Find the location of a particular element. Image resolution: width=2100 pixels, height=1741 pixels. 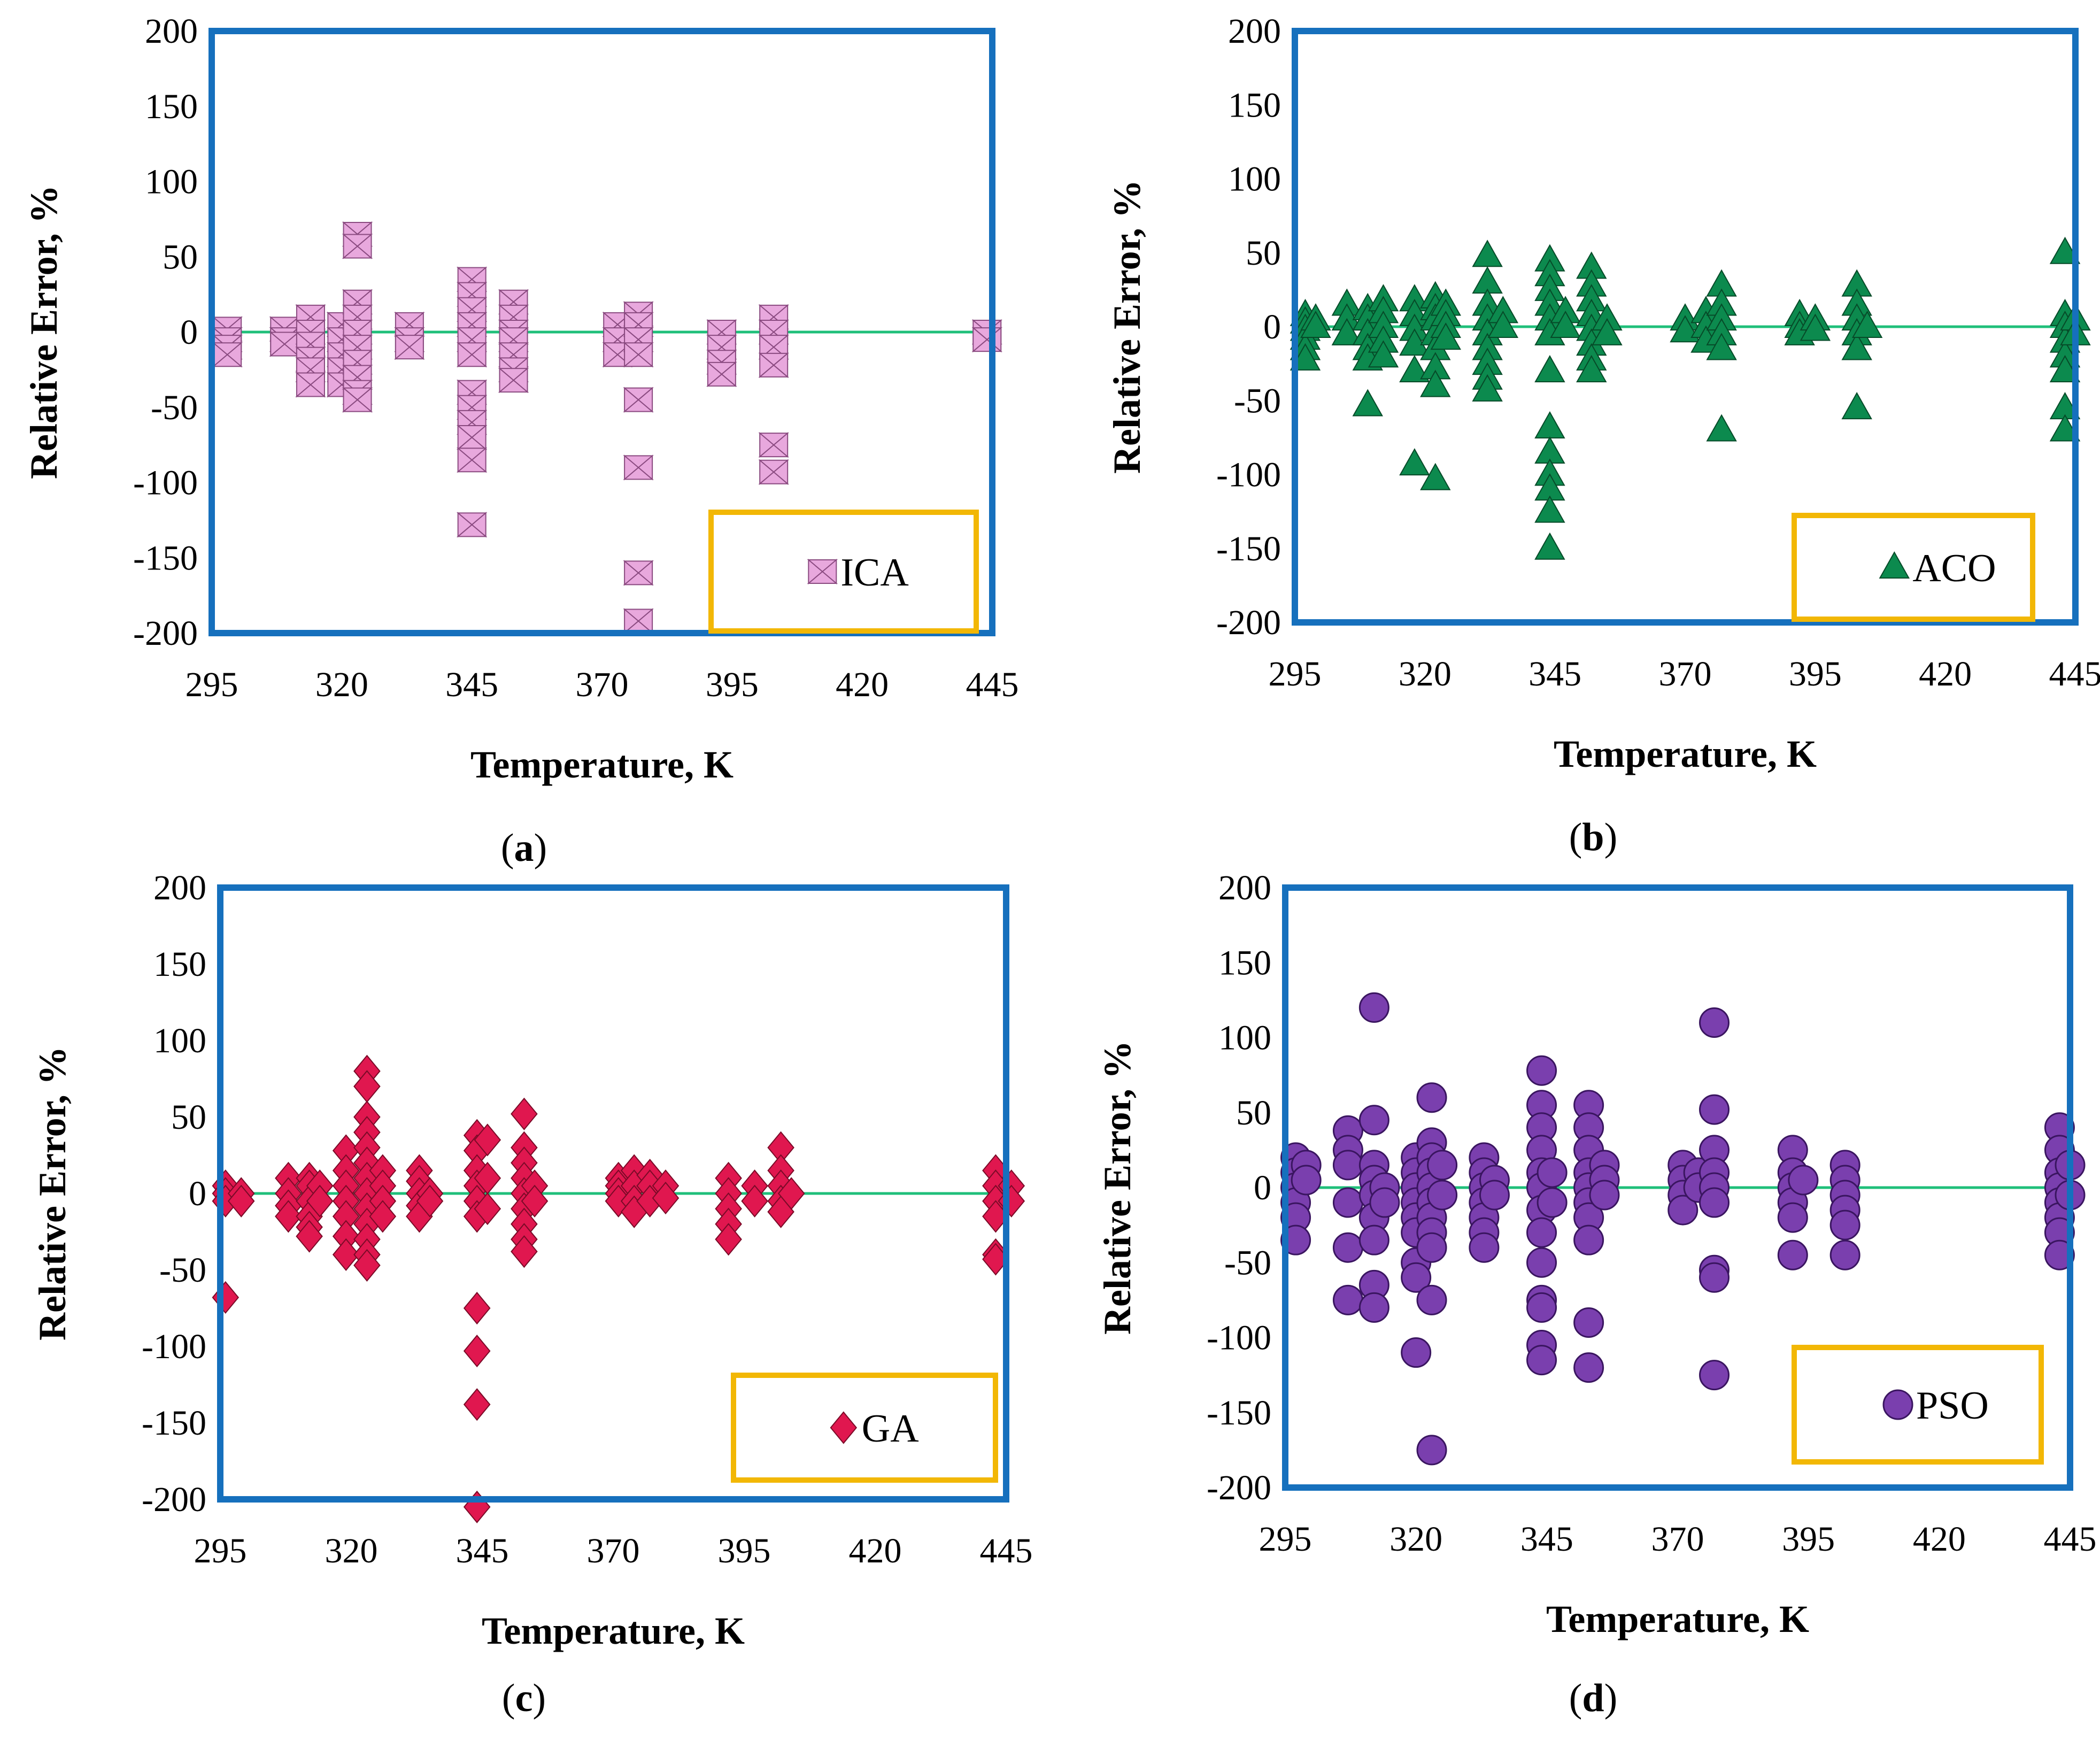

panel-label: (d) is located at coordinates (1593, 1698).